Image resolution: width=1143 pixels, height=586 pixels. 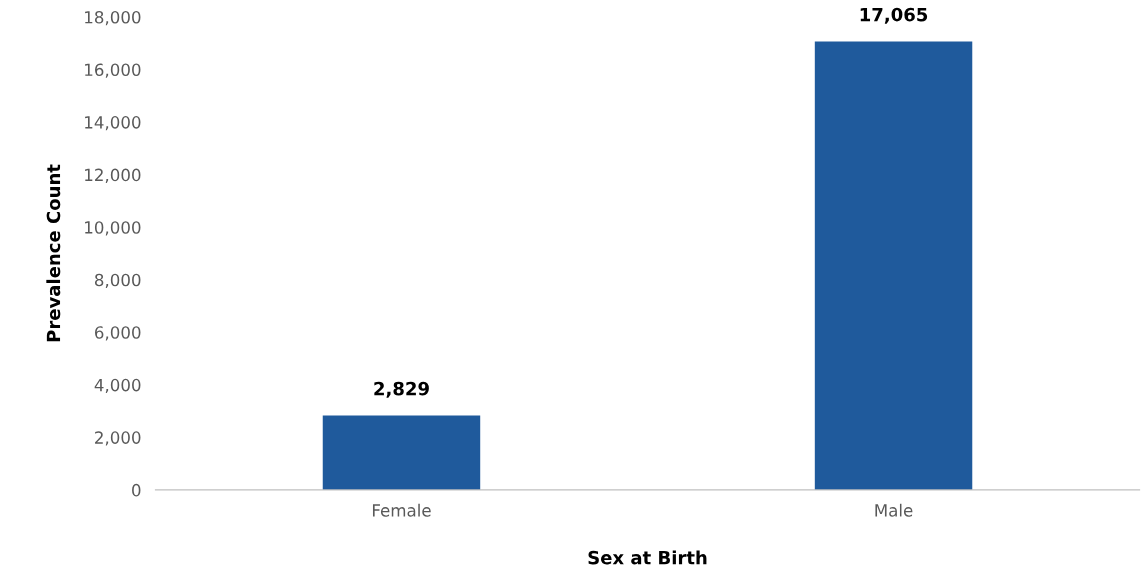 What do you see at coordinates (53, 253) in the screenshot?
I see `y-axis-title: Prevalence Count` at bounding box center [53, 253].